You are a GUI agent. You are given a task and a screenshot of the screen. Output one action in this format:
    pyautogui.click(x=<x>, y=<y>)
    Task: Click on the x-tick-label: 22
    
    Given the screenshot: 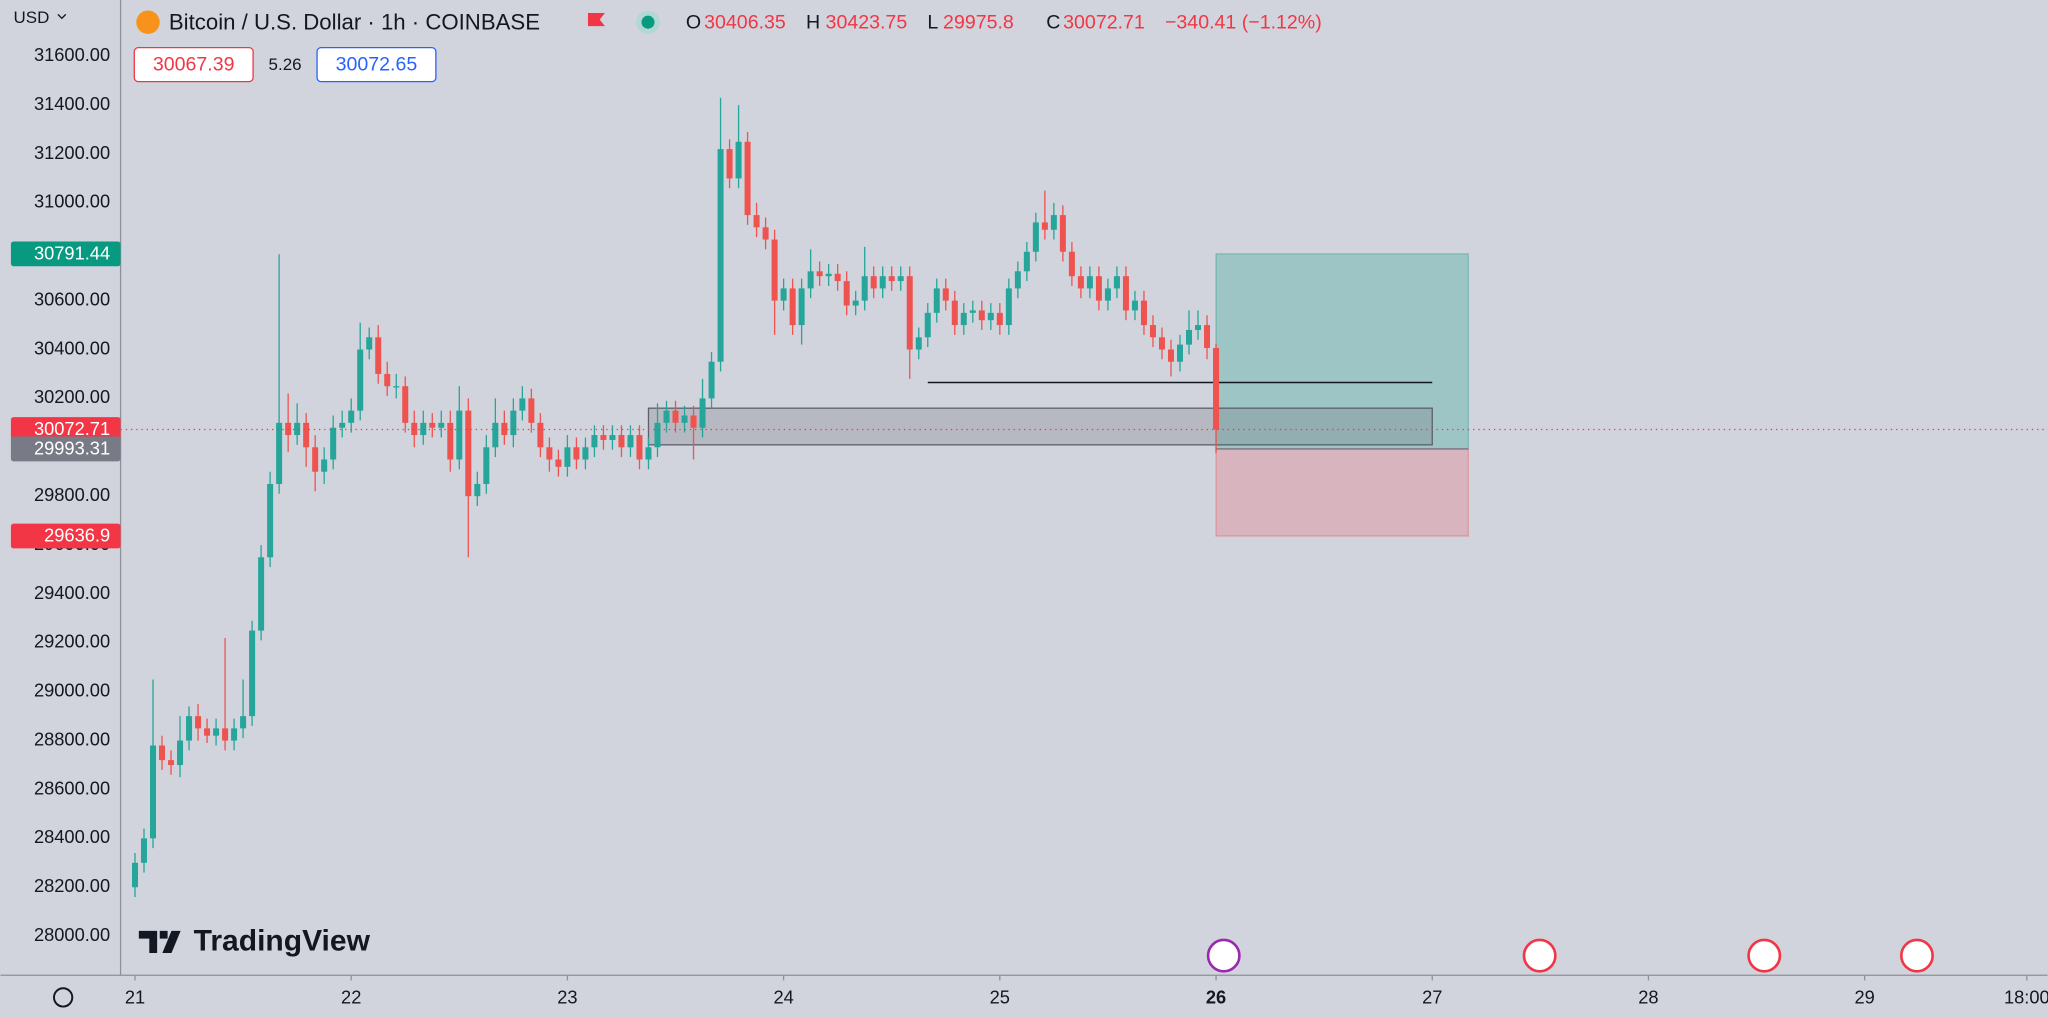 What is the action you would take?
    pyautogui.click(x=351, y=997)
    